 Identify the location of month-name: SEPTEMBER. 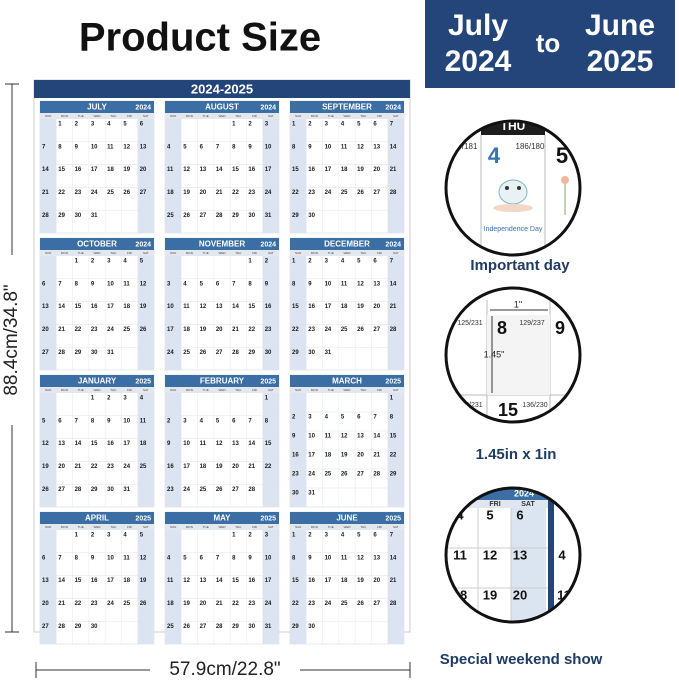
(347, 107).